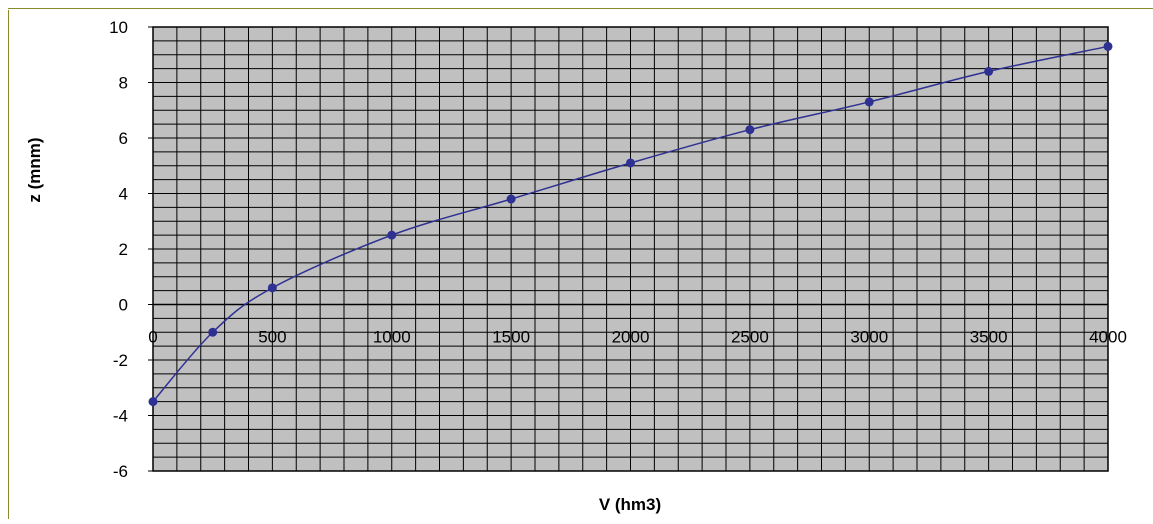 The width and height of the screenshot is (1153, 524). I want to click on x-axis: 0 500 1000 1500 2000 2500 3000 3500 4000, so click(637, 325).